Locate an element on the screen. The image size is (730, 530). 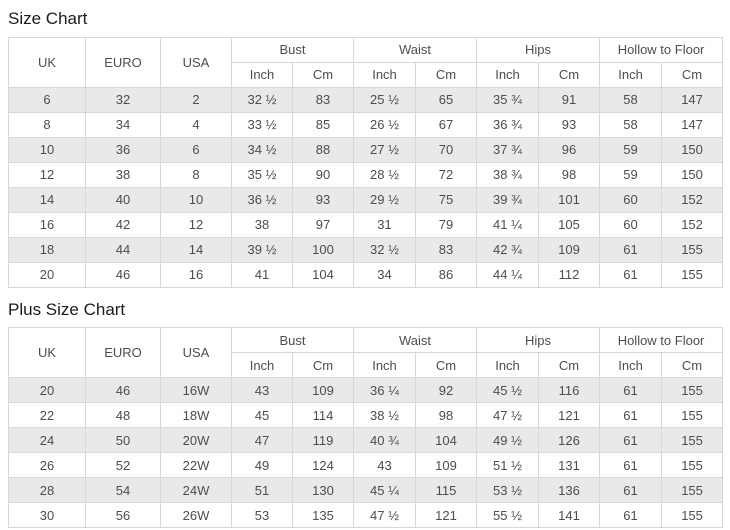
table-cell: 131 is located at coordinates (569, 465).